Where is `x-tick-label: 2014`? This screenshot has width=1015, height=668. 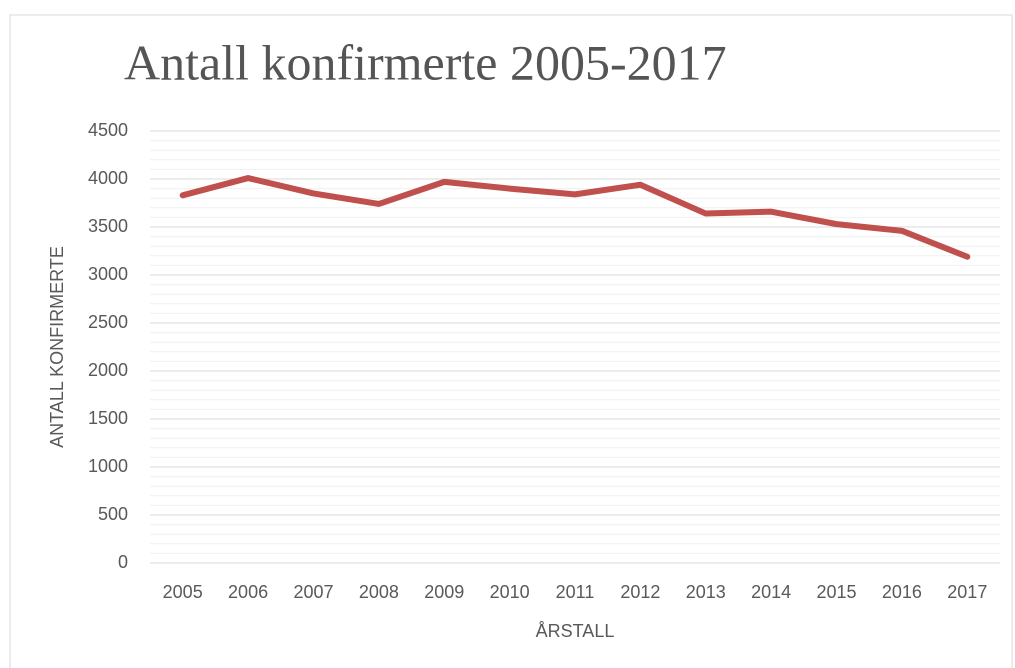 x-tick-label: 2014 is located at coordinates (771, 592).